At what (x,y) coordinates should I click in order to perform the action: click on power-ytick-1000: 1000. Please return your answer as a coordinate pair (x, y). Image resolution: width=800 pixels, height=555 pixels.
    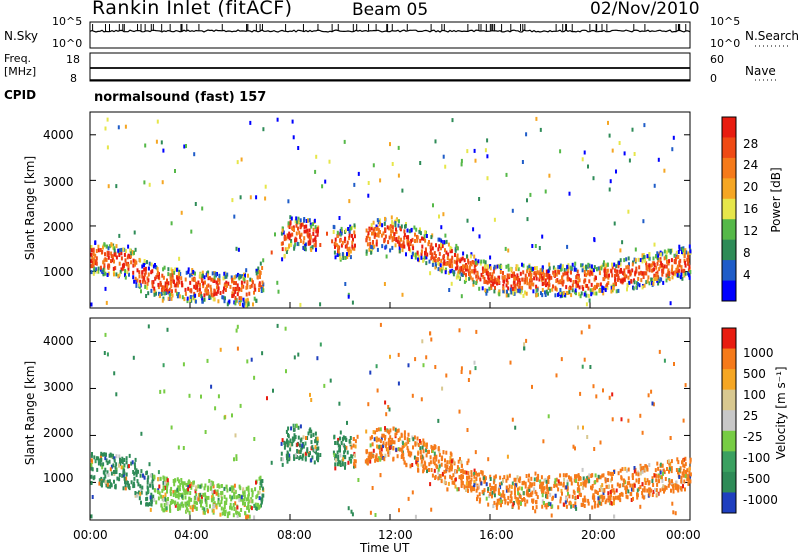
    Looking at the image, I should click on (58, 272).